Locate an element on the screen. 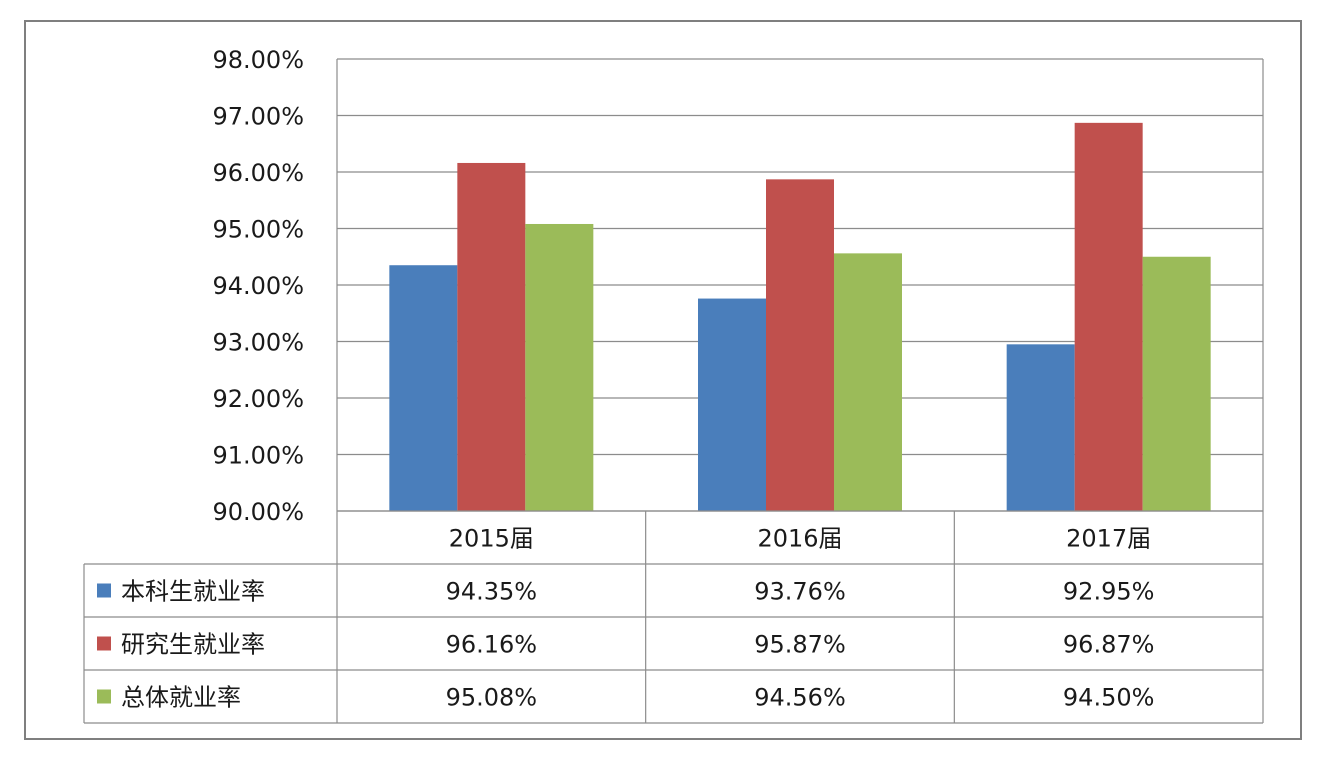  data-label: 92.95% is located at coordinates (1109, 592).